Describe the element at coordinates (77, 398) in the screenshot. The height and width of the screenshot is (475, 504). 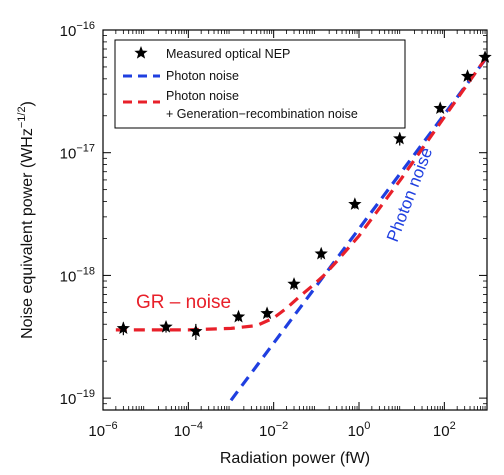
I see `y-tick-label: 10−19` at that location.